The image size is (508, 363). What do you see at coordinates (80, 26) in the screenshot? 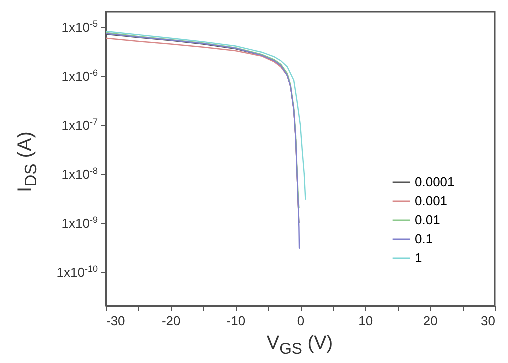
I see `y-tick-label: 1x10$^{-5}$` at bounding box center [80, 26].